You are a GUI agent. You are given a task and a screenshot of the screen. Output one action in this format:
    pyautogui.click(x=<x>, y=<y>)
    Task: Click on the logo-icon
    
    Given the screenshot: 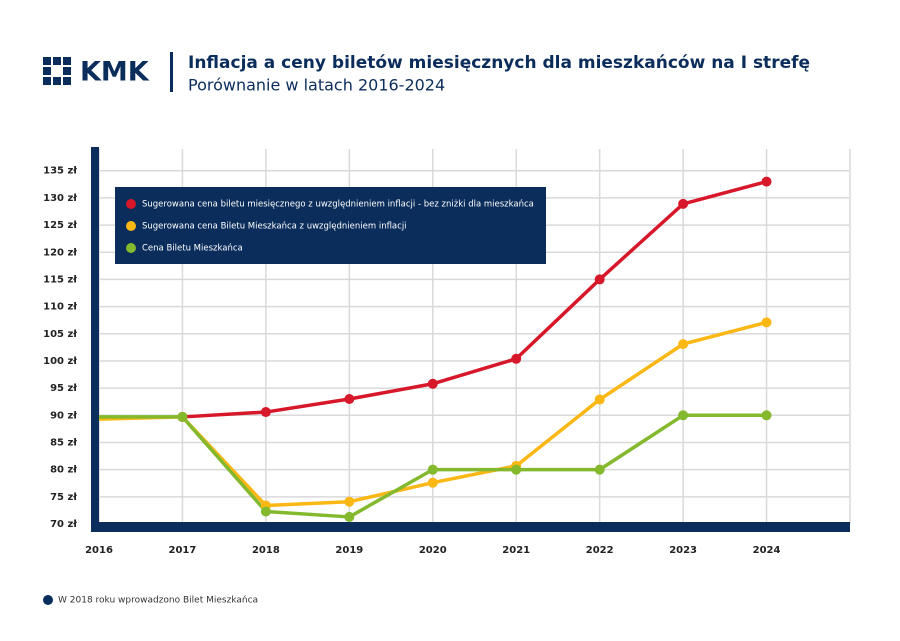 What is the action you would take?
    pyautogui.click(x=57, y=71)
    